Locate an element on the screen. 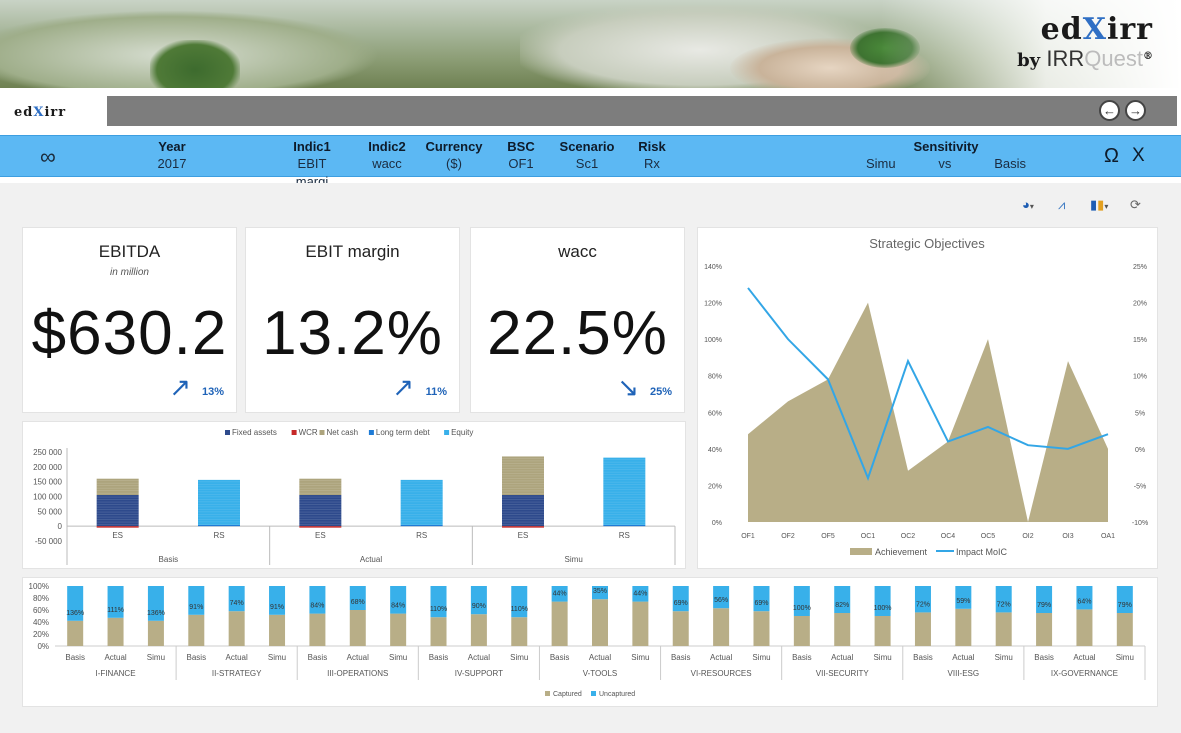 The image size is (1181, 733). sensitivity-a: Simu is located at coordinates (881, 163).